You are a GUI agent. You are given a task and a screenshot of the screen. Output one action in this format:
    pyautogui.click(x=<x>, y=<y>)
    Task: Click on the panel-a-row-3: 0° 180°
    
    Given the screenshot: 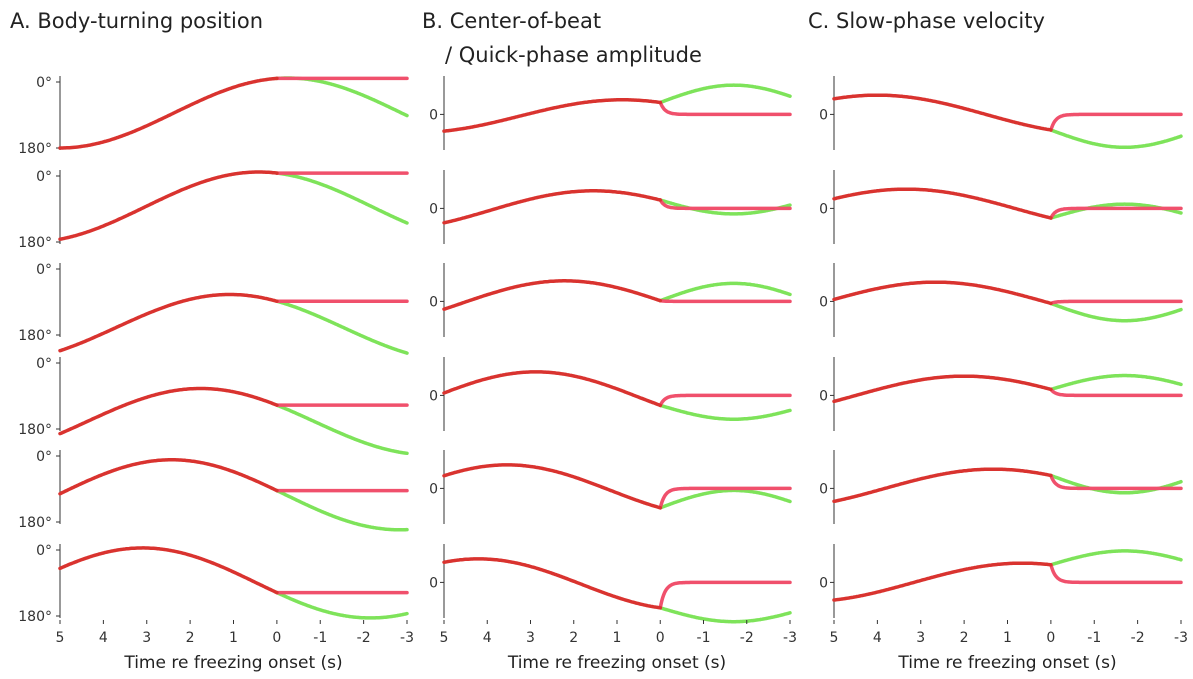 What is the action you would take?
    pyautogui.click(x=213, y=308)
    